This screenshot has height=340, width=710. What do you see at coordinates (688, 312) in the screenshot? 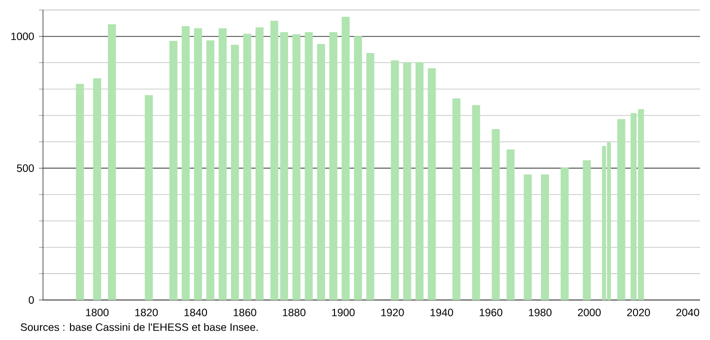
I see `x-tick-label: 2040` at bounding box center [688, 312].